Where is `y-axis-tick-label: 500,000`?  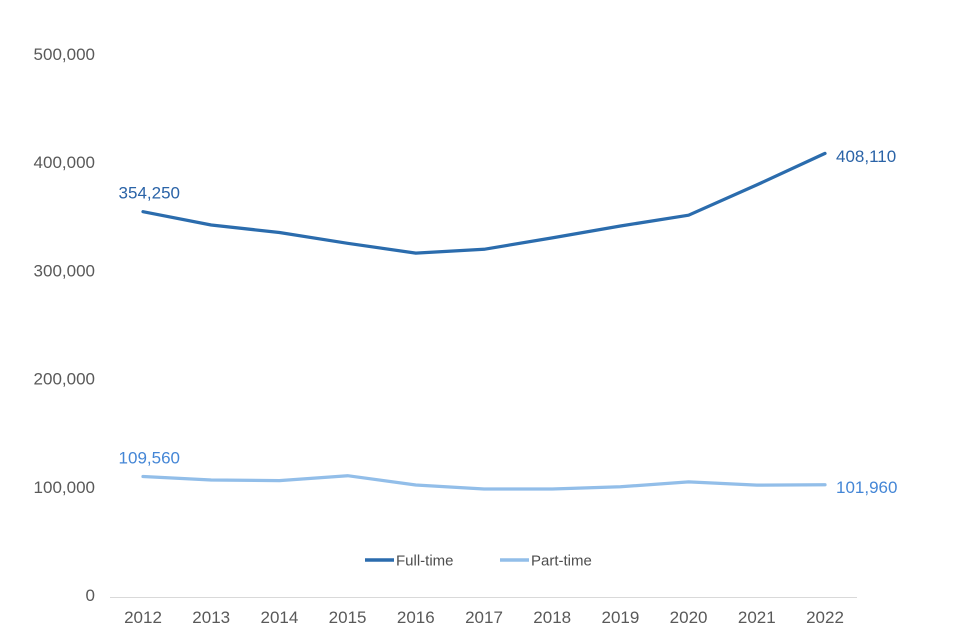
y-axis-tick-label: 500,000 is located at coordinates (64, 54).